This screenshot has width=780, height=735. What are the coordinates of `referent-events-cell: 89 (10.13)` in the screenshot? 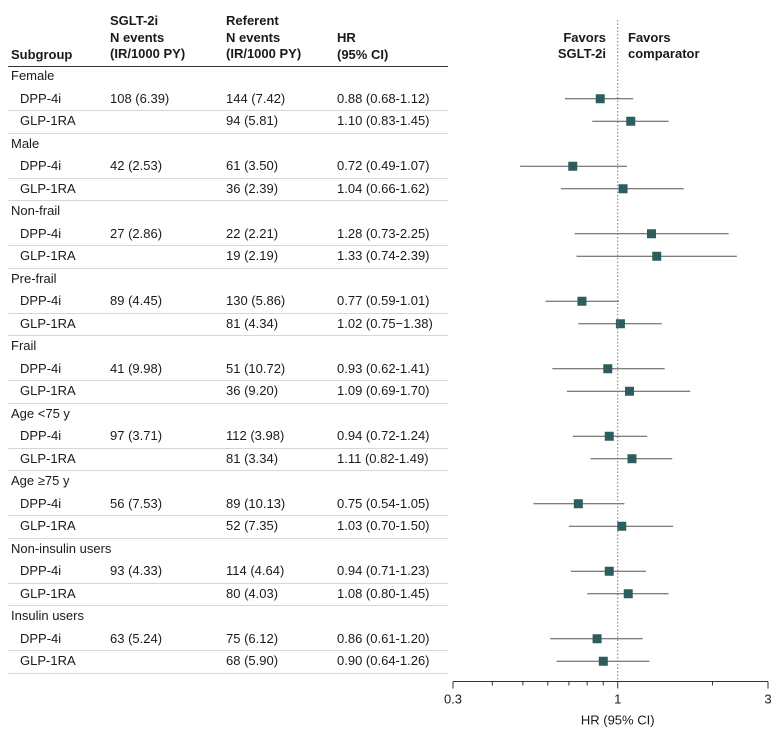 It's located at (256, 503).